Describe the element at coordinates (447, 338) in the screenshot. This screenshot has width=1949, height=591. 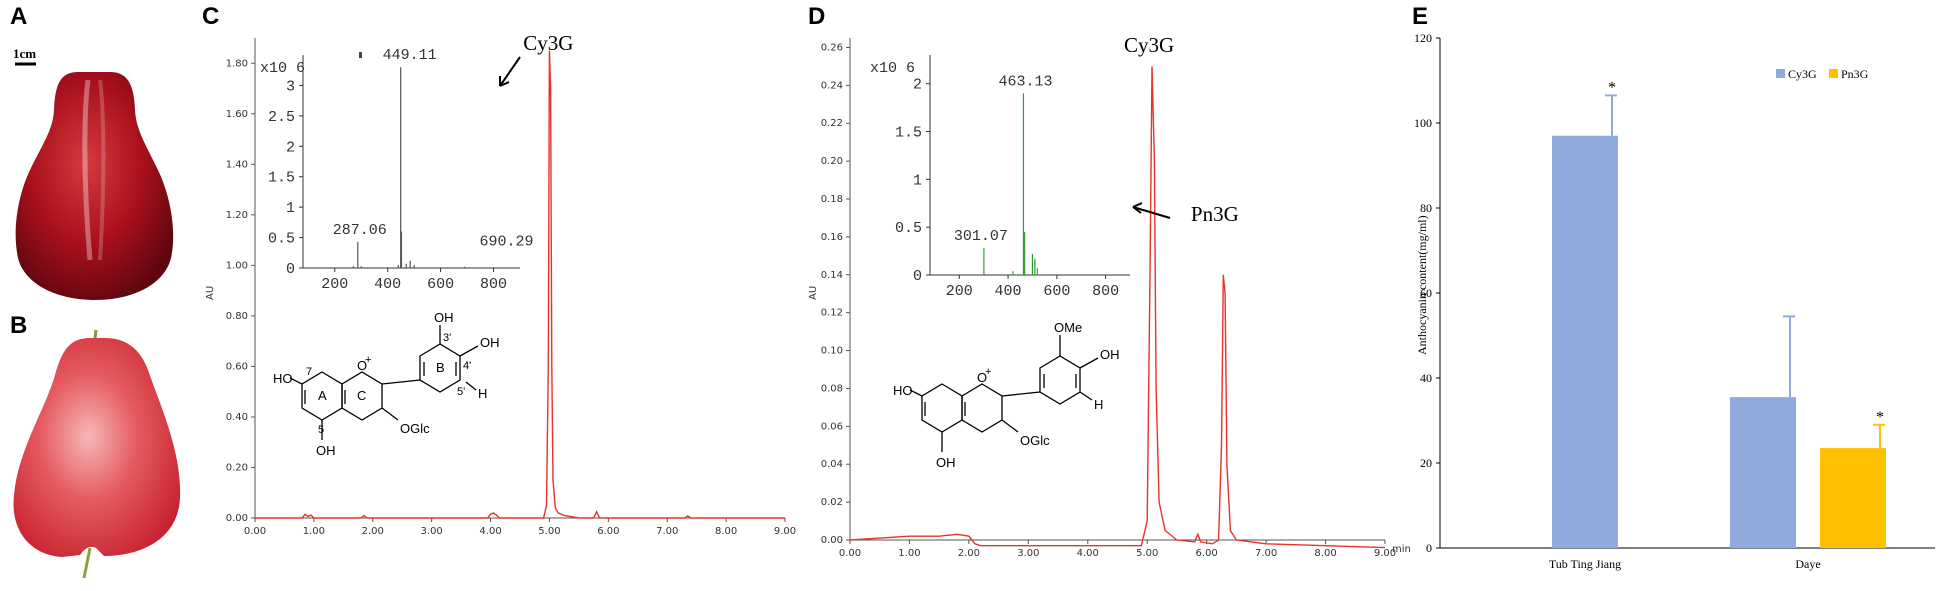
I see `atom-number: 3'` at that location.